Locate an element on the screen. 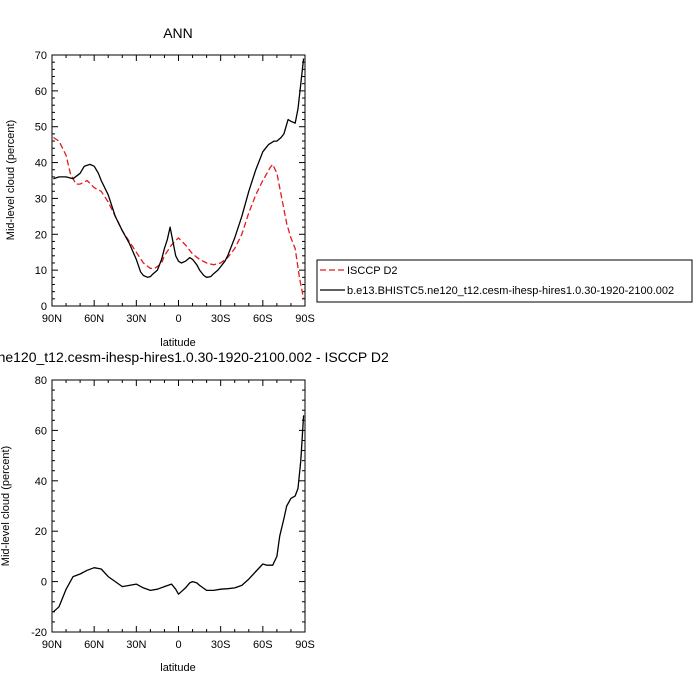 This screenshot has height=700, width=700. top-y-ticks: 0 10 20 30 40 50 60 70 is located at coordinates (170, 181).